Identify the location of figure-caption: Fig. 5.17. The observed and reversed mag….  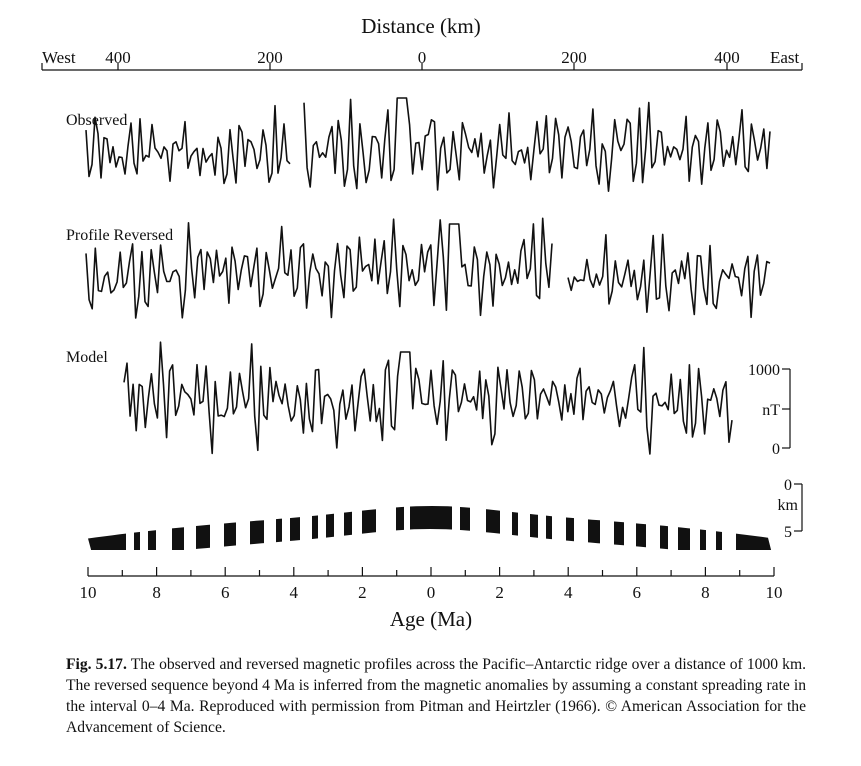
(436, 696).